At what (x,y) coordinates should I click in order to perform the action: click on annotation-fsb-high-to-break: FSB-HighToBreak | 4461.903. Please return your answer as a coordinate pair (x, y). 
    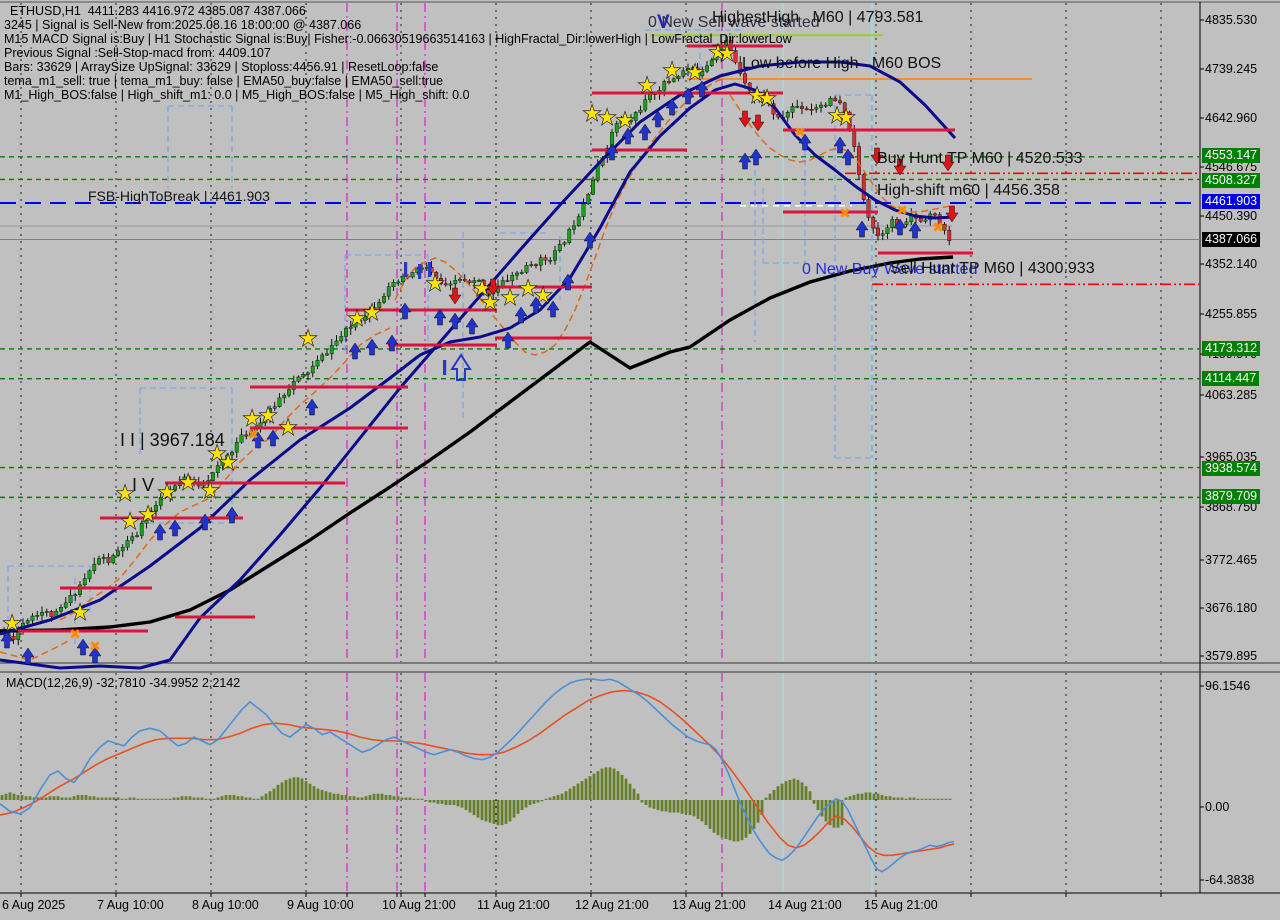
    Looking at the image, I should click on (179, 196).